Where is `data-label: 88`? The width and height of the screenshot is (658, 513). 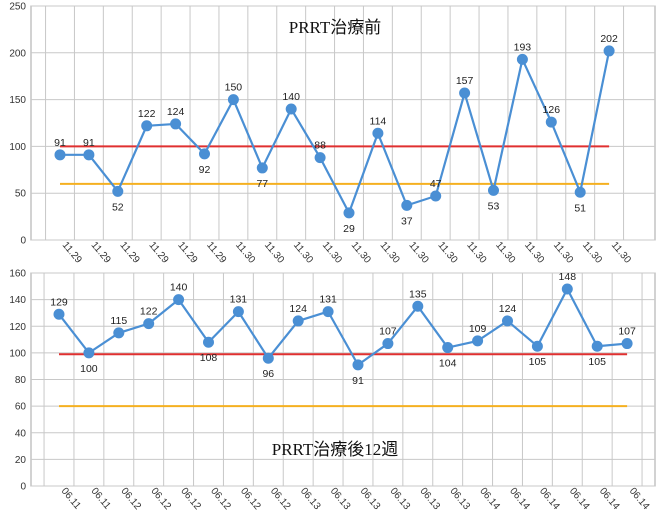
data-label: 88 is located at coordinates (320, 146).